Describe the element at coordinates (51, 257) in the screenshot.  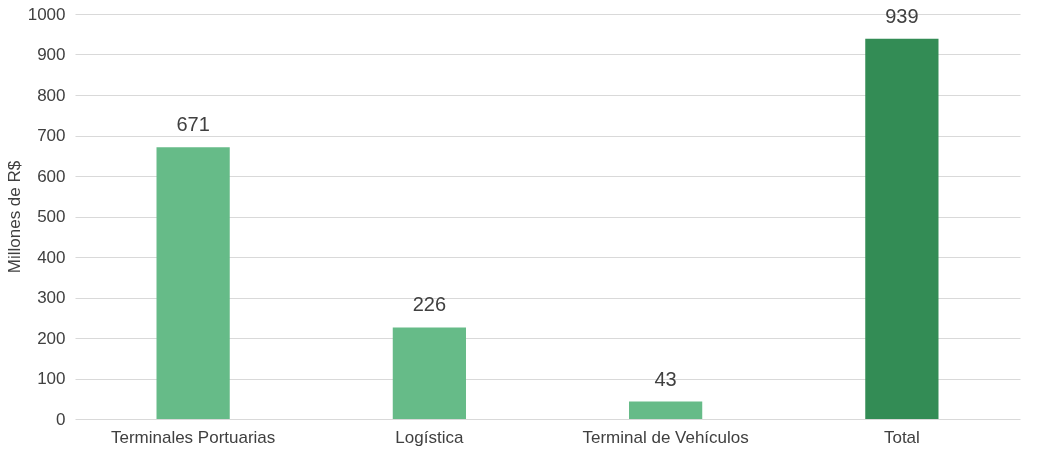
I see `y-tick-label: 400` at that location.